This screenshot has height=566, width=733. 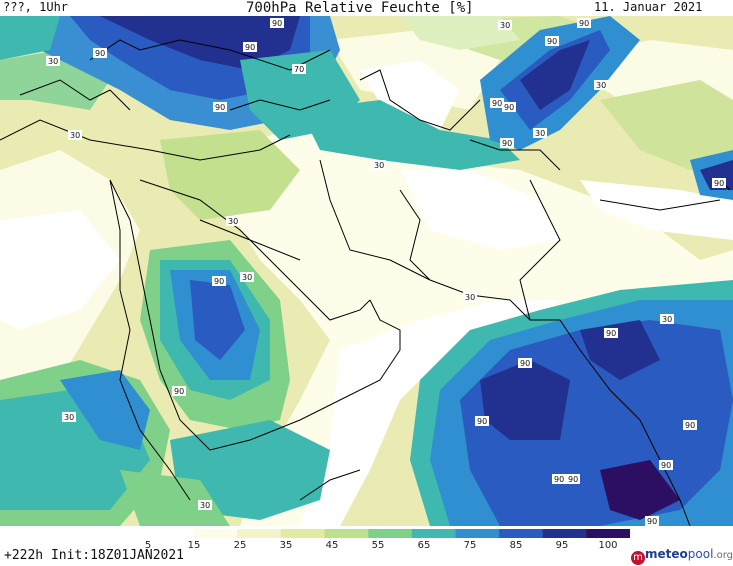 I want to click on logo-text-accent: pool, so click(x=700, y=554).